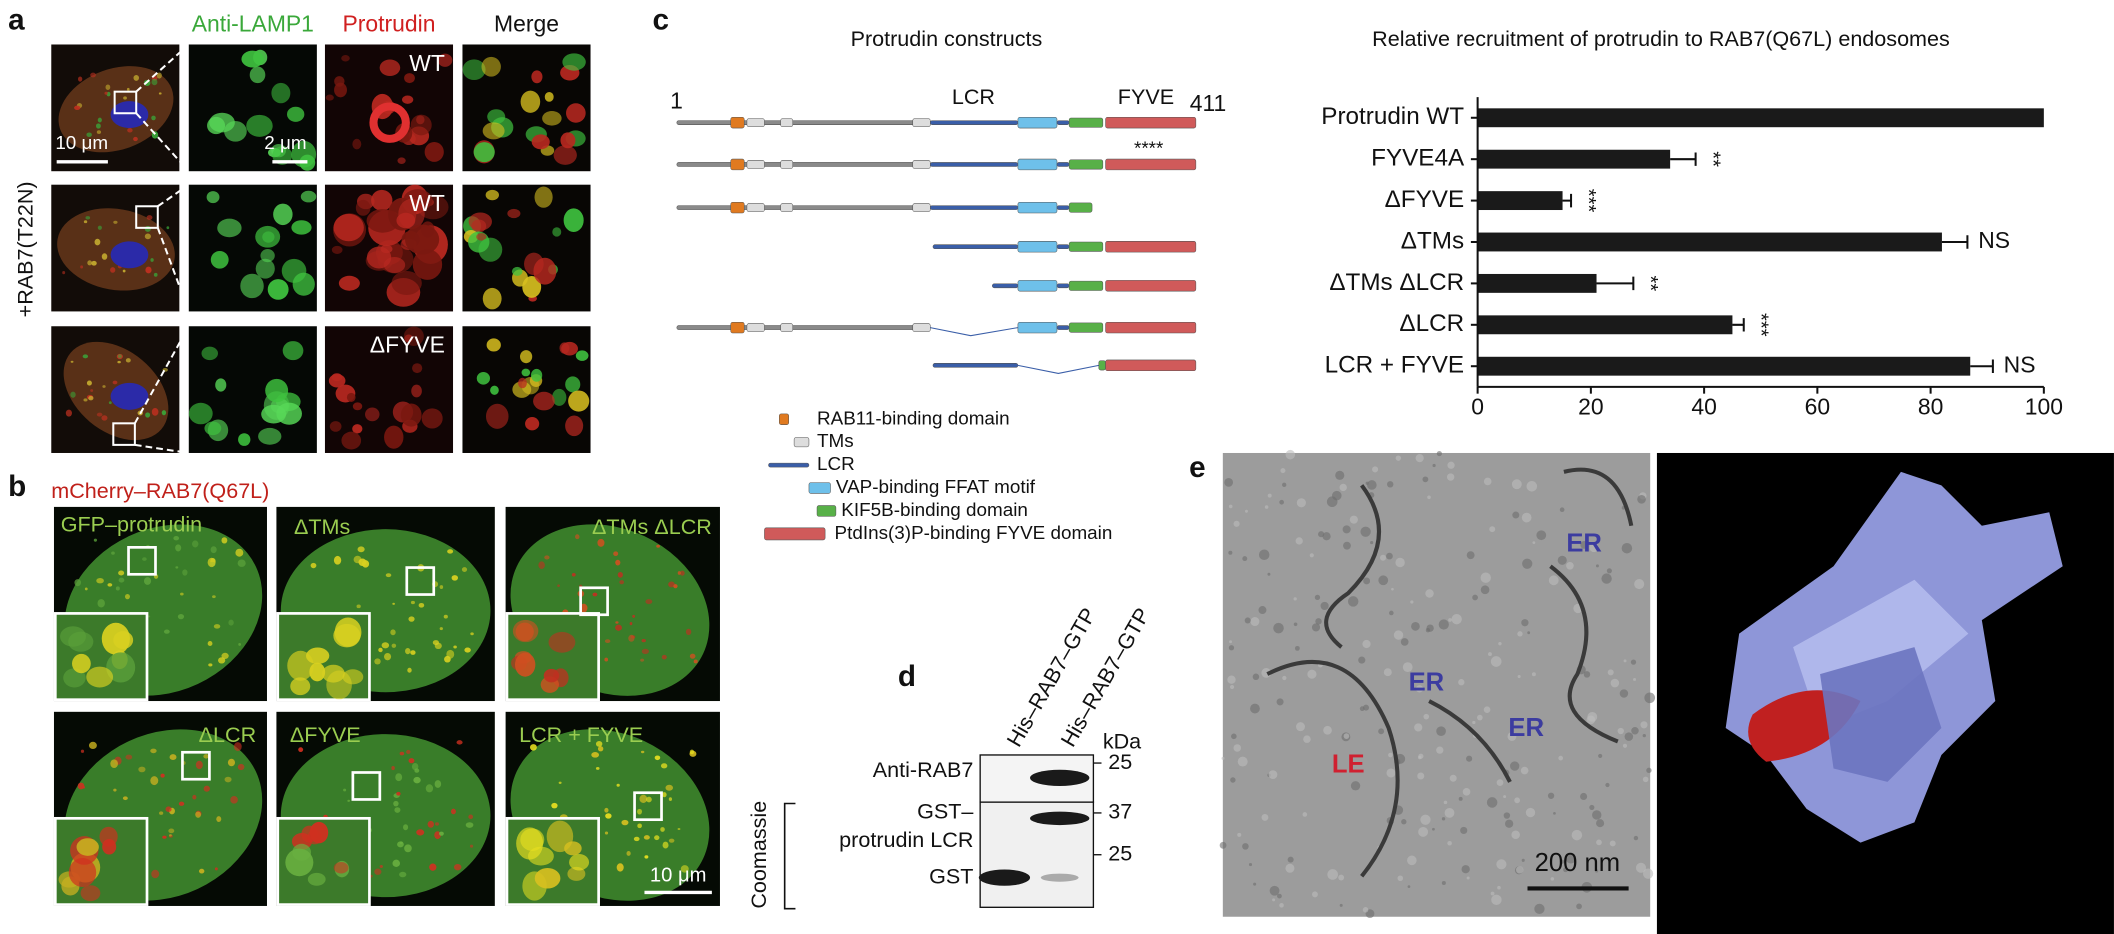  Describe the element at coordinates (1761, 325) in the screenshot. I see `significance: ***` at that location.